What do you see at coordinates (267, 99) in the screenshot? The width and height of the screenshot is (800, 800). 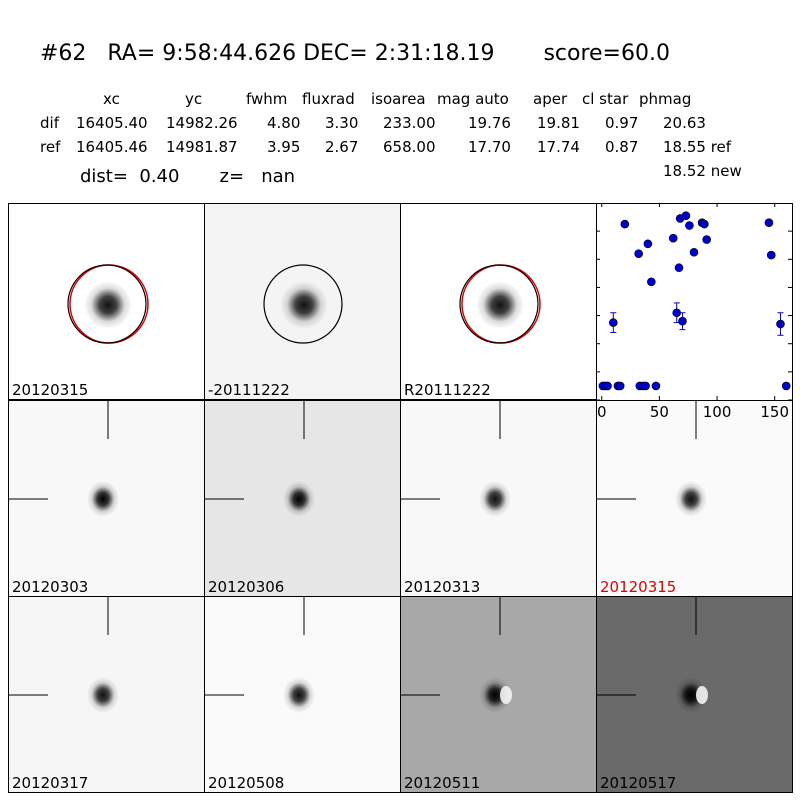 I see `table-col-header: fwhm` at bounding box center [267, 99].